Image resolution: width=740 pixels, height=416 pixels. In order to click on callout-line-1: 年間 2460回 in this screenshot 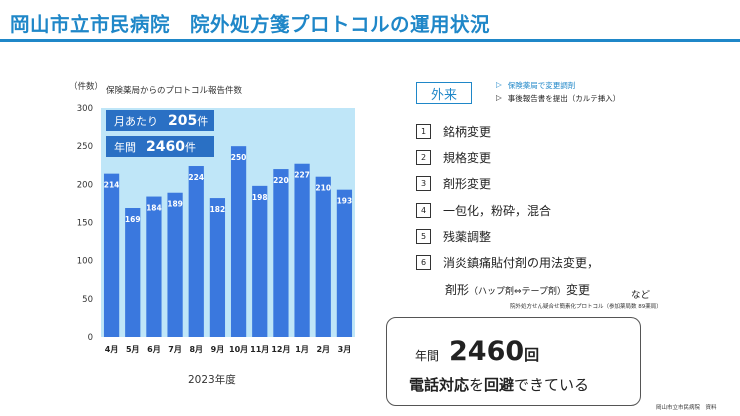, I will do `click(477, 351)`.